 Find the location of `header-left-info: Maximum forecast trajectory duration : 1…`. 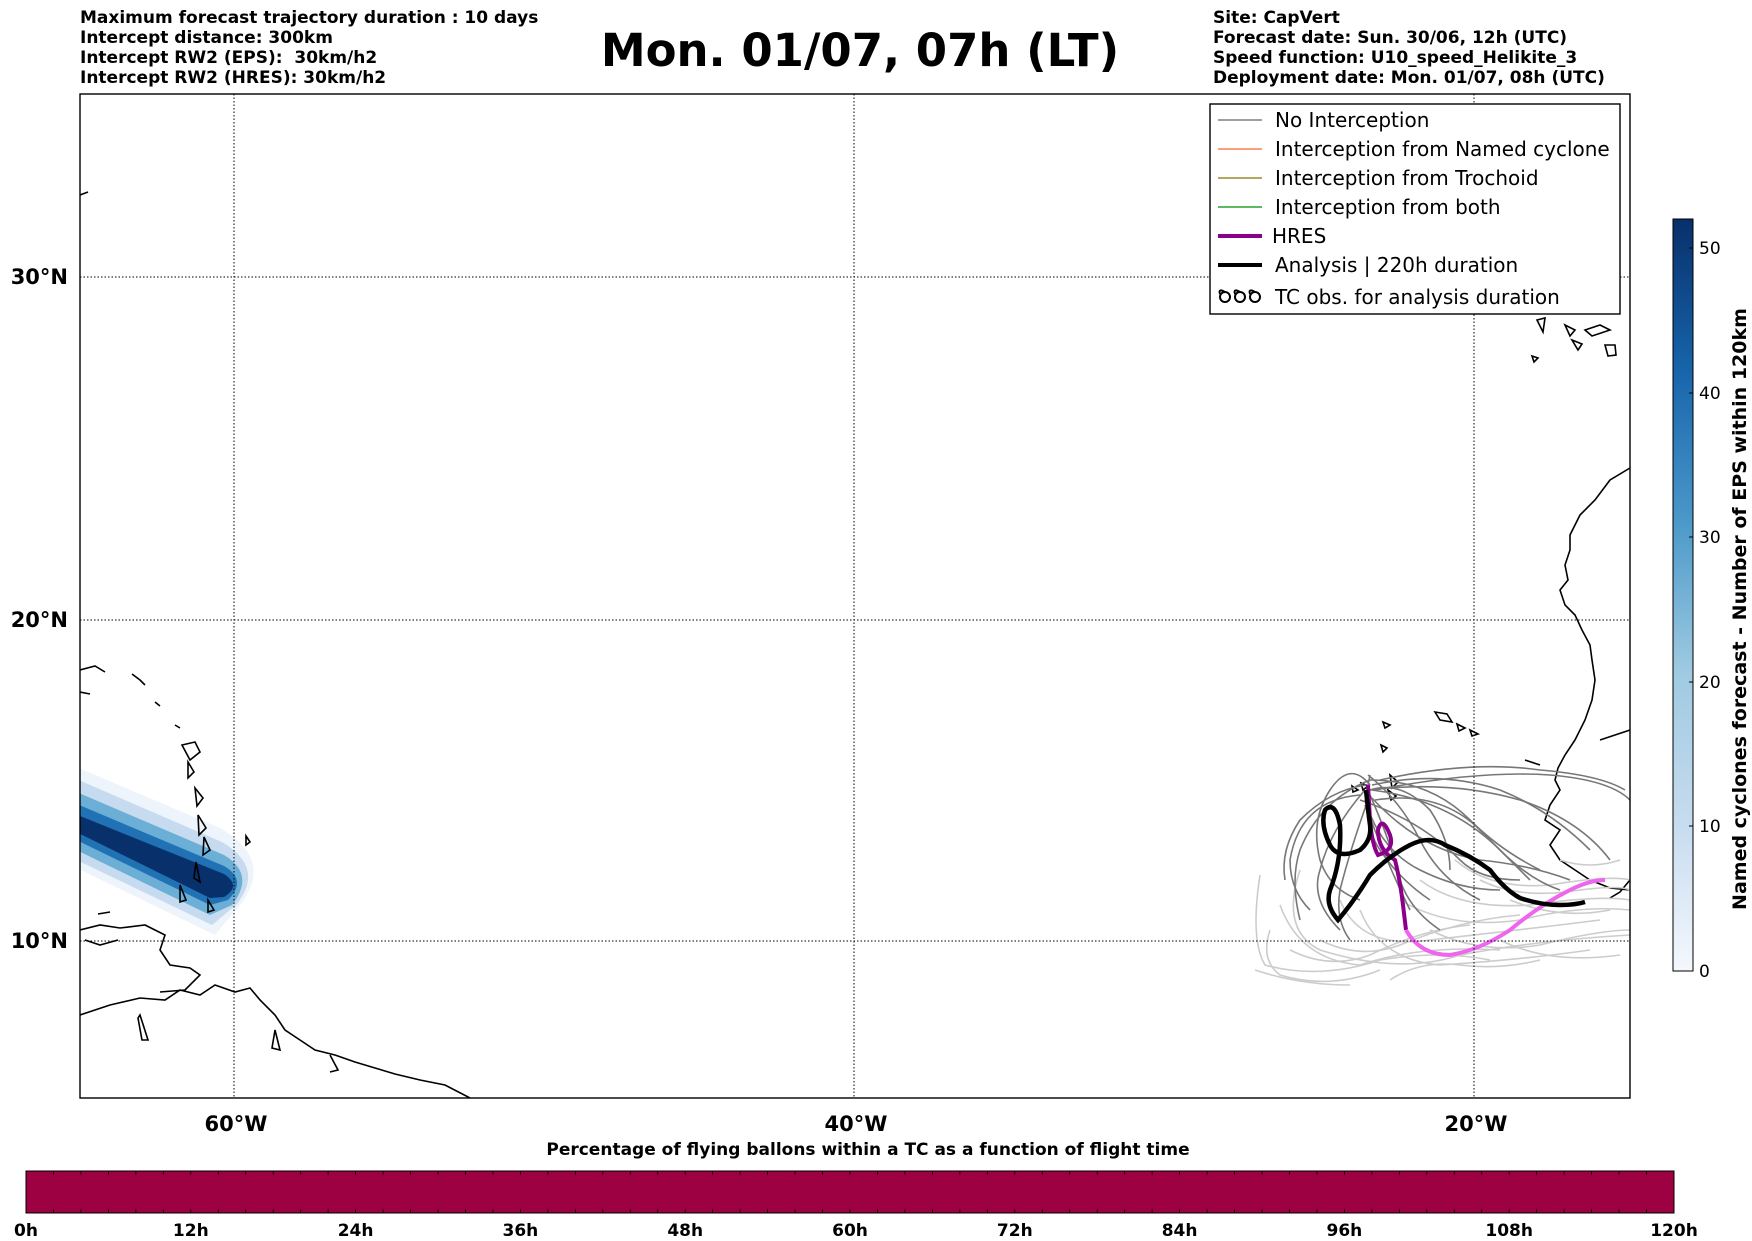

header-left-info: Maximum forecast trajectory duration : 1… is located at coordinates (309, 48).